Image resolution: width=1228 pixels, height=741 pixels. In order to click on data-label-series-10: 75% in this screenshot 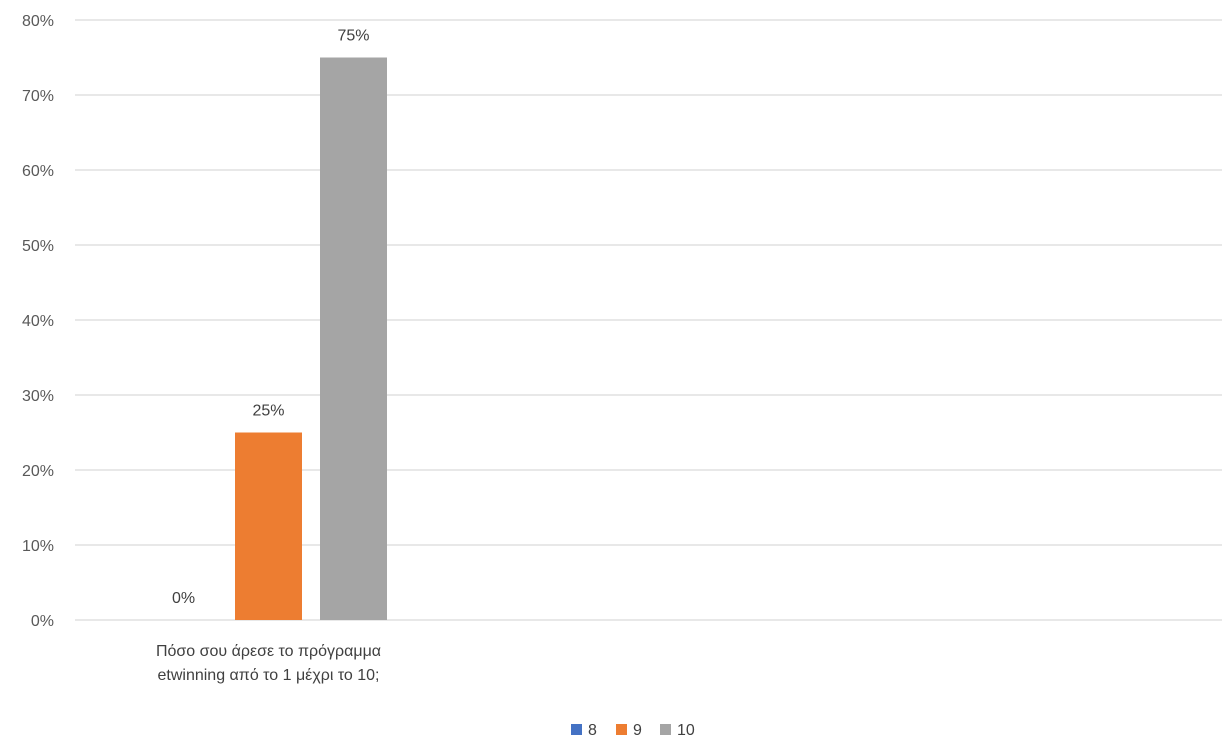, I will do `click(353, 36)`.